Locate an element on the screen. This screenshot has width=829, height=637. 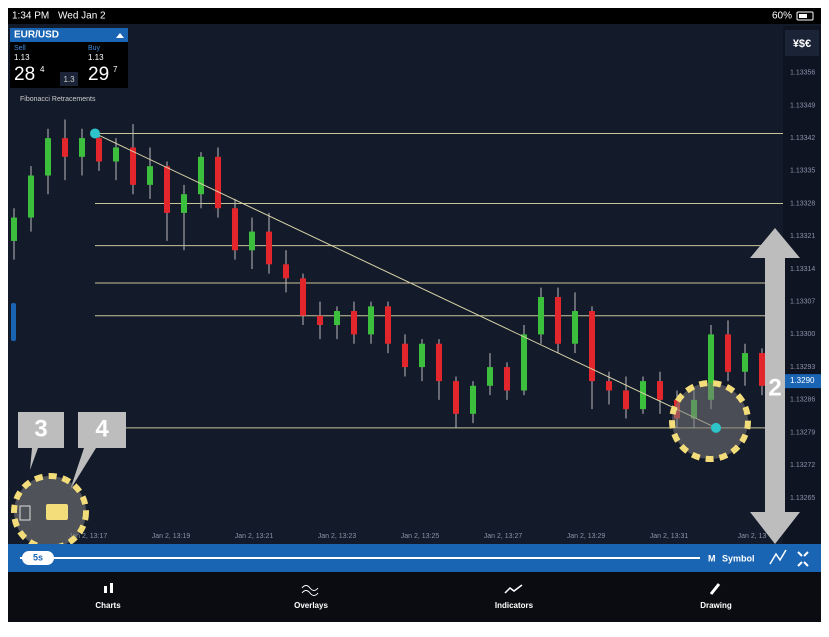
spread-box is located at coordinates (69, 79).